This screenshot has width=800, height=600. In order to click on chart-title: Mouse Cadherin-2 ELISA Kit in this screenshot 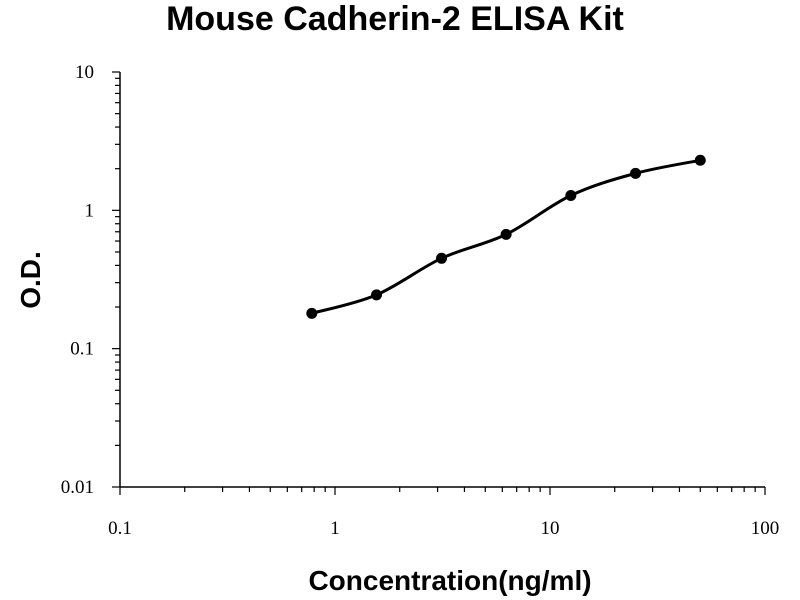, I will do `click(395, 19)`.